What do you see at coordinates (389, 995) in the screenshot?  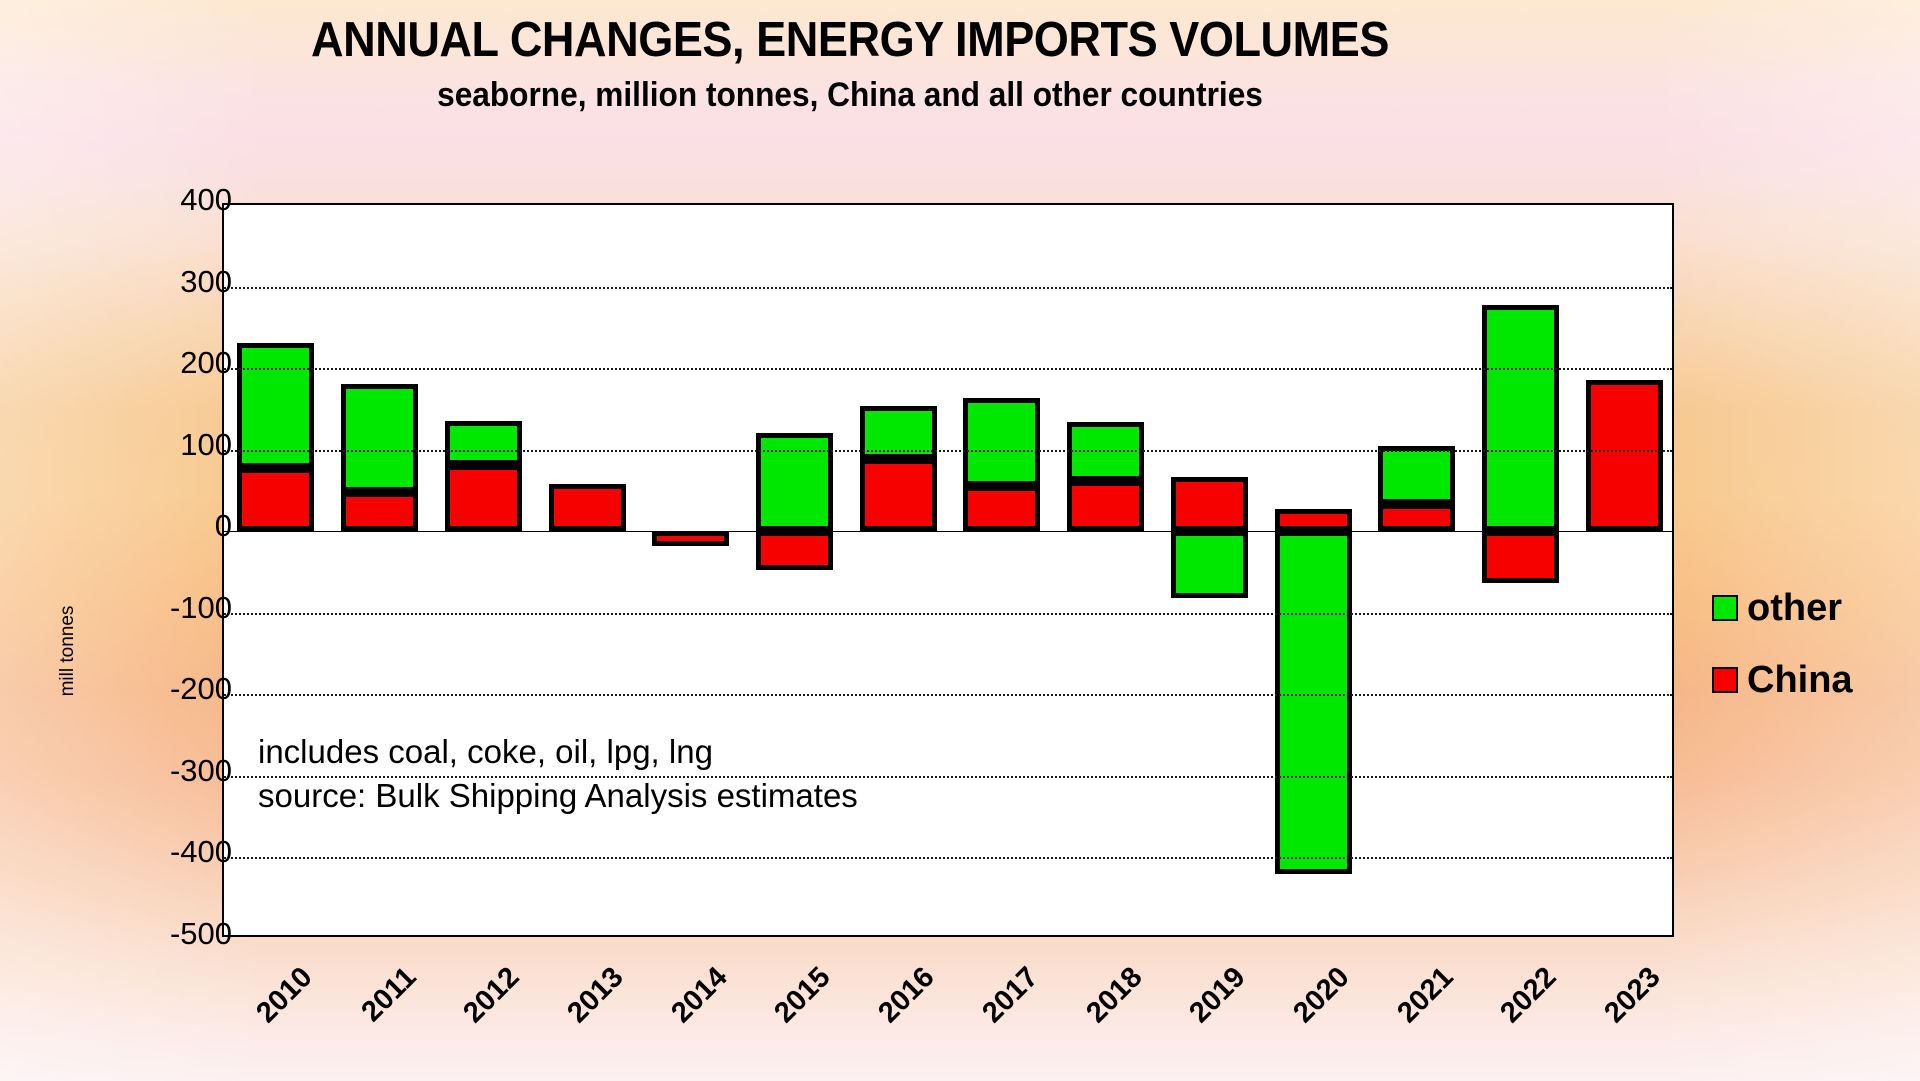 I see `x-tick-label: 2011` at bounding box center [389, 995].